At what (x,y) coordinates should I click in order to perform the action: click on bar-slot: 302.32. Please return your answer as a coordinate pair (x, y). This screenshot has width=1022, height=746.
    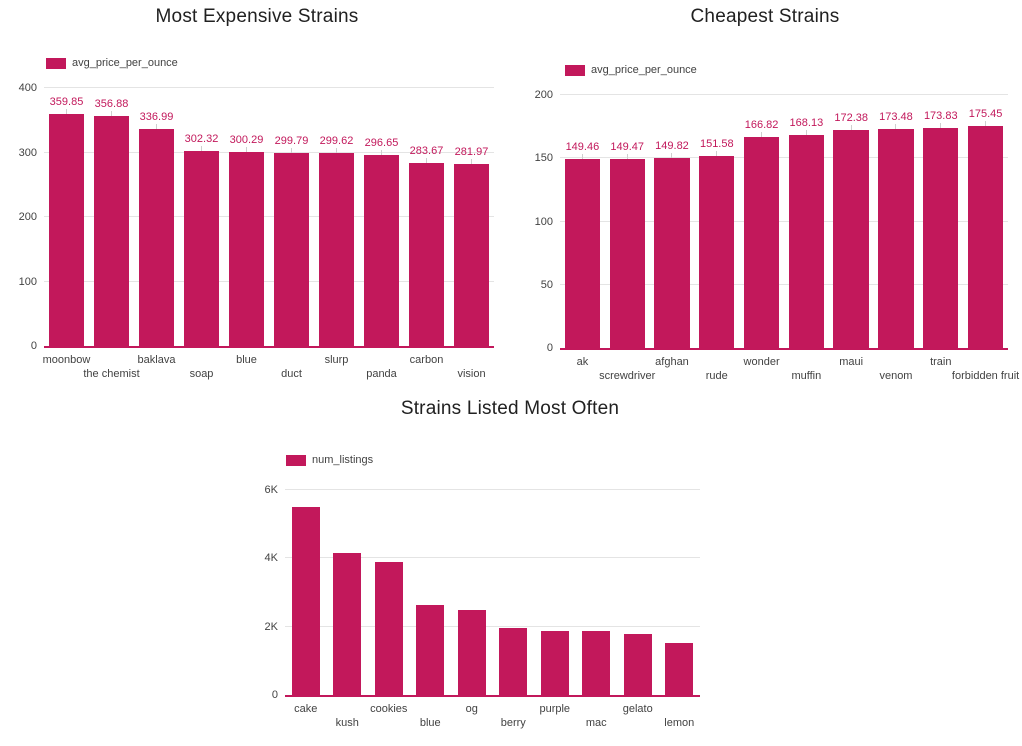
    Looking at the image, I should click on (201, 217).